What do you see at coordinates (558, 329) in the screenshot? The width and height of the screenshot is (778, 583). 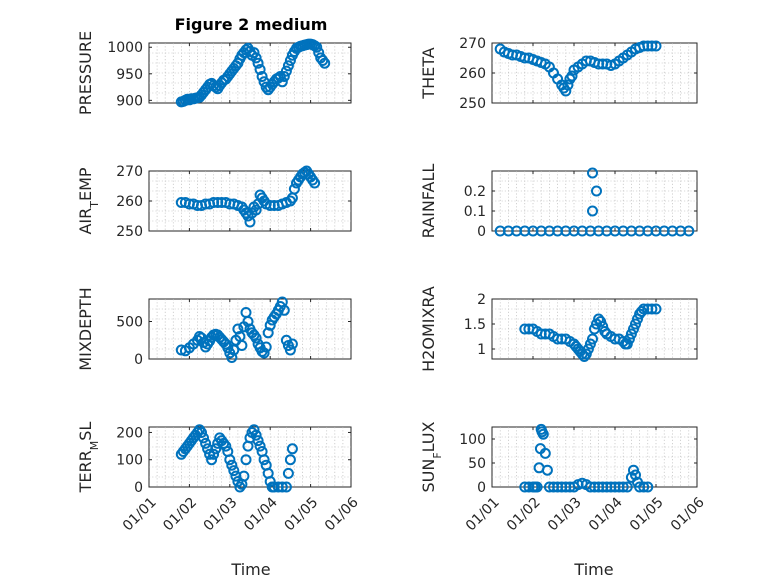 I see `panel-h2omixra: 1 1.5 2 H2OMIXRA` at bounding box center [558, 329].